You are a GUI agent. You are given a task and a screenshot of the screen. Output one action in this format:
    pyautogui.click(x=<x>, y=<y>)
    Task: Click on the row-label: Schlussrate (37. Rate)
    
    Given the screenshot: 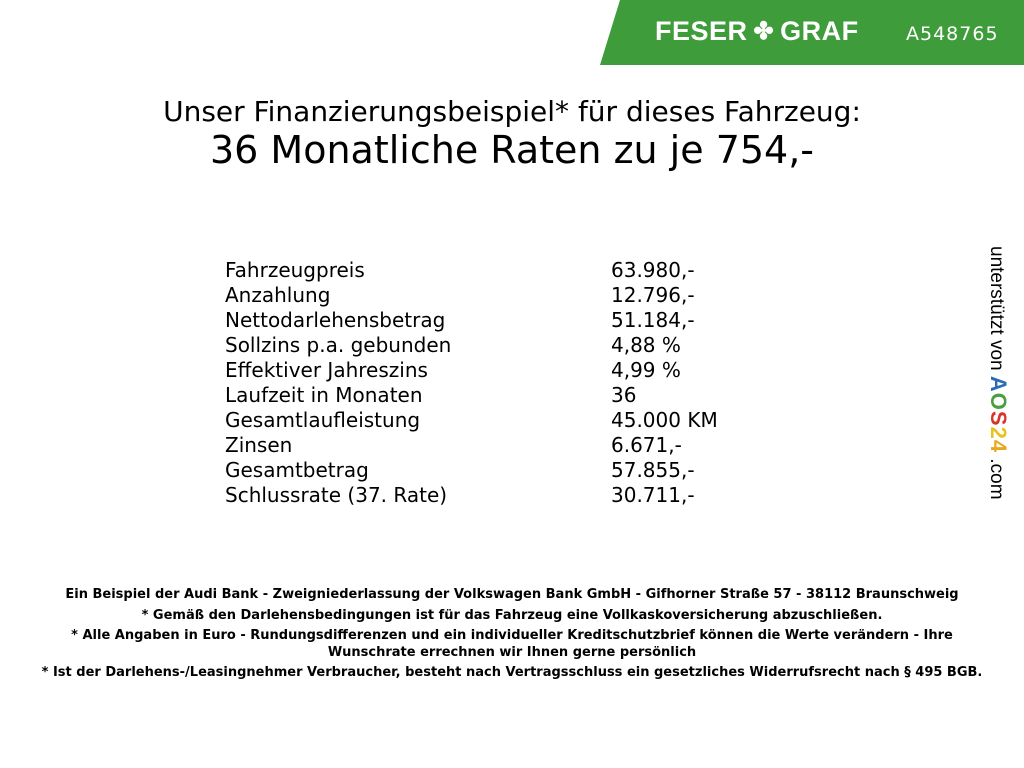 What is the action you would take?
    pyautogui.click(x=336, y=495)
    